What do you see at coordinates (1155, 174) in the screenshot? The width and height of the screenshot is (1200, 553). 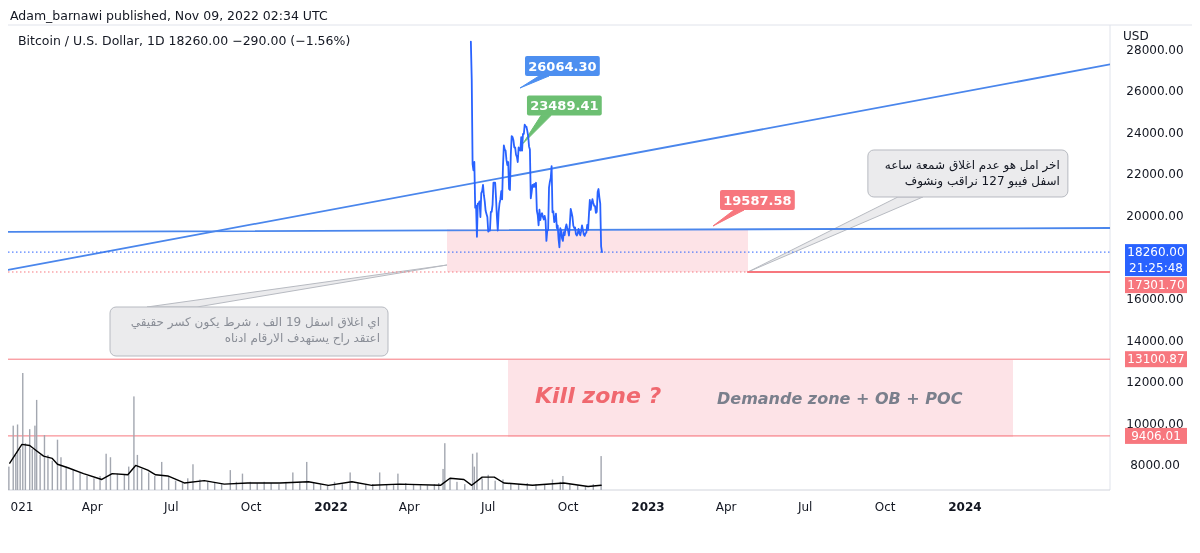 I see `y-tick-label: 22000.00` at bounding box center [1155, 174].